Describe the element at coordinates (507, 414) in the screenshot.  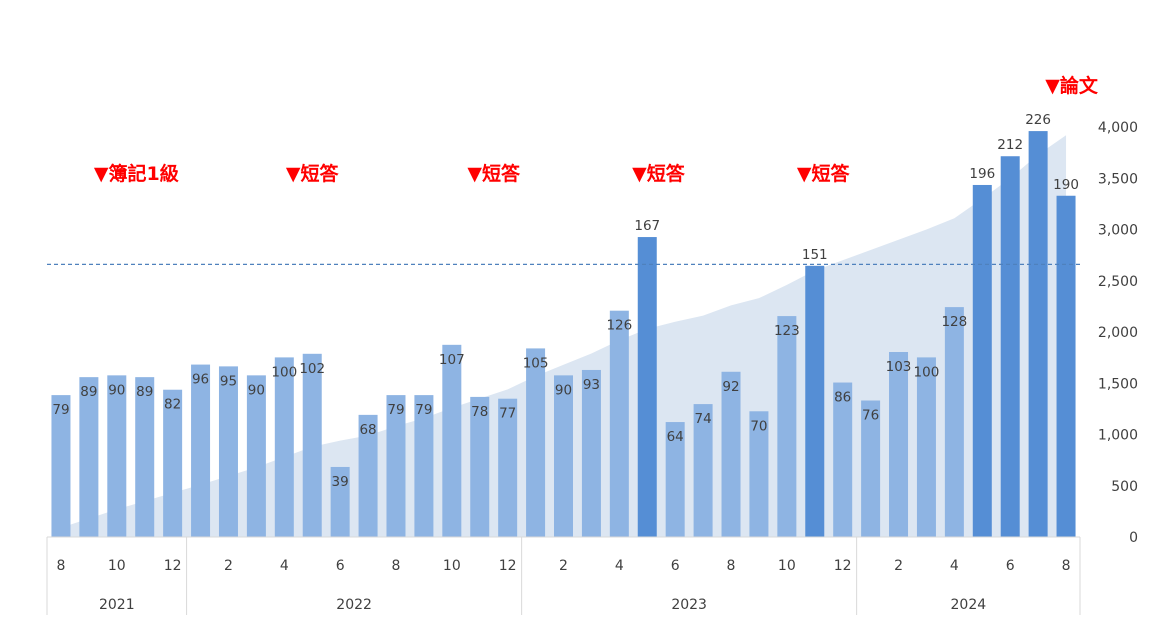
I see `data-label: 77` at that location.